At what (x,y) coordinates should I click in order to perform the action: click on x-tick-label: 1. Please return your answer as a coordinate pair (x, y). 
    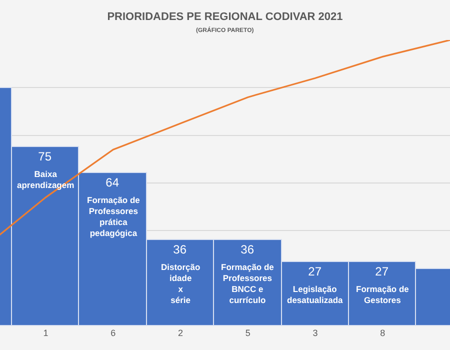
    Looking at the image, I should click on (45, 333).